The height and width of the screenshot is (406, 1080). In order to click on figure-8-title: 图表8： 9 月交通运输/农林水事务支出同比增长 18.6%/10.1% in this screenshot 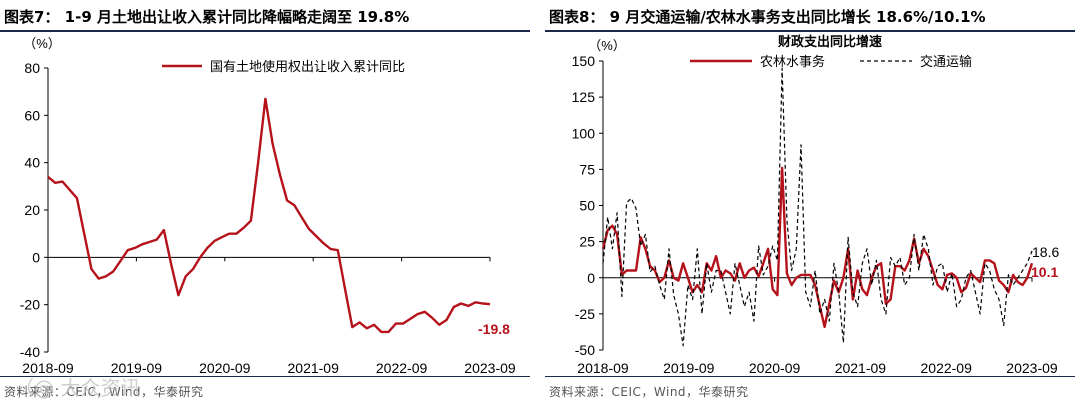, I will do `click(767, 17)`.